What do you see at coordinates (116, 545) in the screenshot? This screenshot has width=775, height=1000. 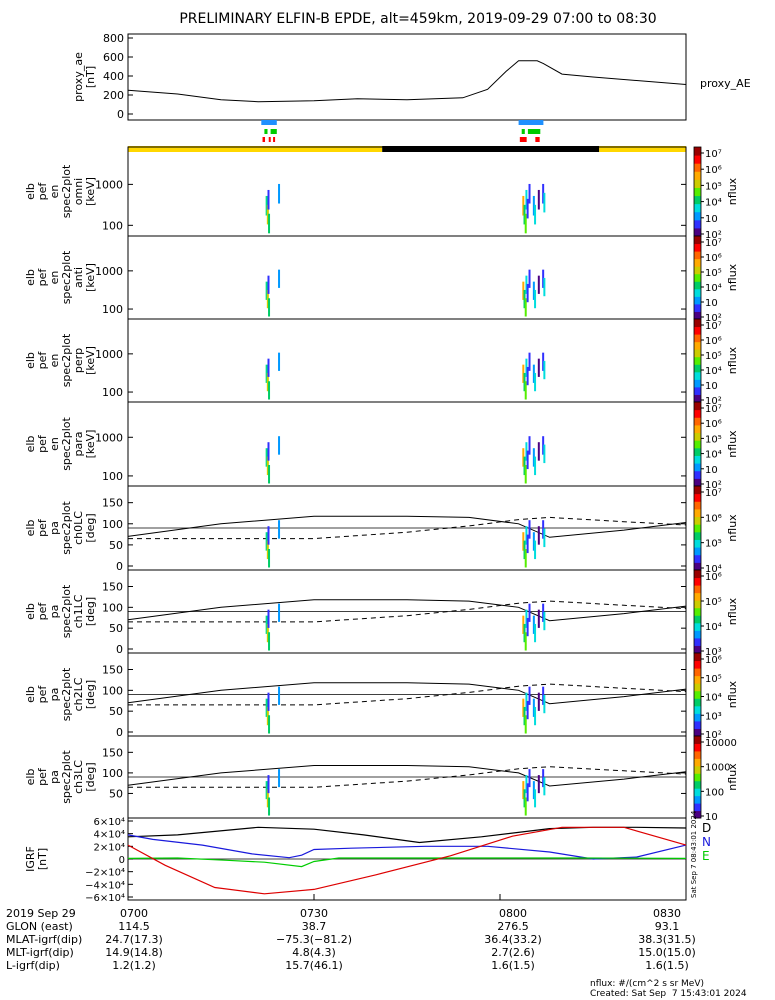 I see `panel-ytick-label: 50` at bounding box center [116, 545].